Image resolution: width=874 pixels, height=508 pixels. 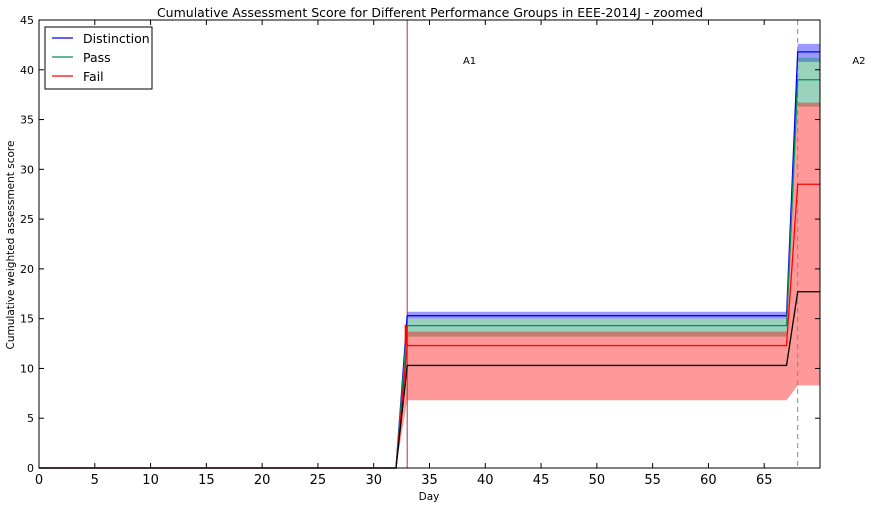 What do you see at coordinates (318, 480) in the screenshot?
I see `x-tick-label: 25` at bounding box center [318, 480].